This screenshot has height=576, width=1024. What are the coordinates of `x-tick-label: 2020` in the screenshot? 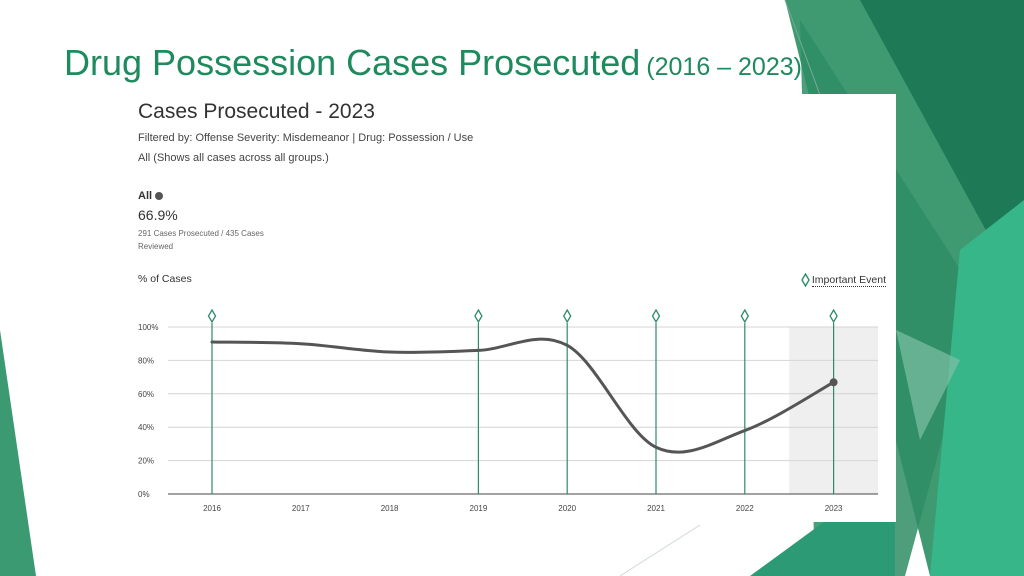 It's located at (567, 508).